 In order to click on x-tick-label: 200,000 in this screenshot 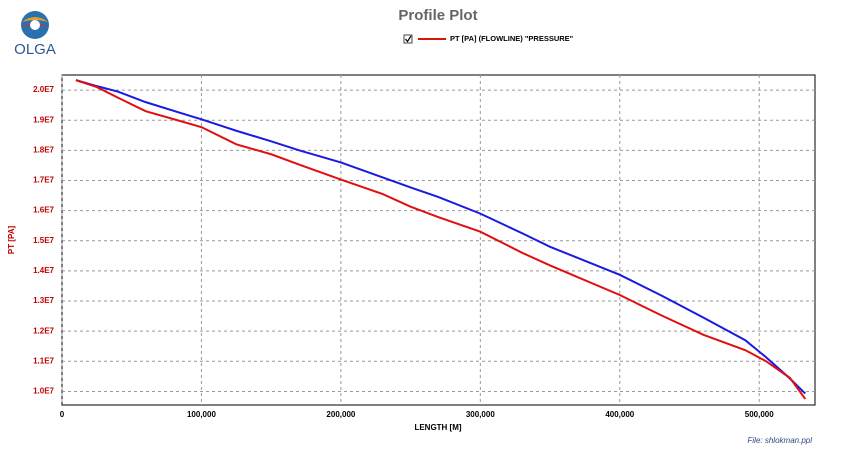, I will do `click(340, 414)`.